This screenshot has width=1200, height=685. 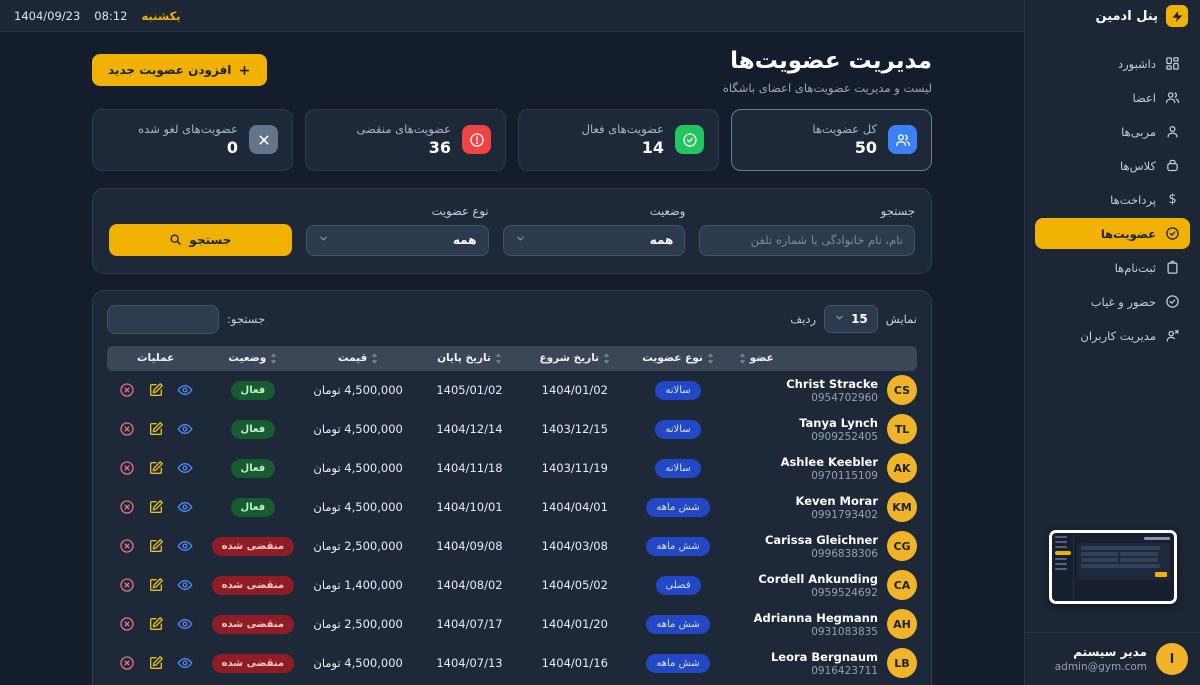 What do you see at coordinates (1138, 131) in the screenshot?
I see `sidebar-item-label: مربی‌ها` at bounding box center [1138, 131].